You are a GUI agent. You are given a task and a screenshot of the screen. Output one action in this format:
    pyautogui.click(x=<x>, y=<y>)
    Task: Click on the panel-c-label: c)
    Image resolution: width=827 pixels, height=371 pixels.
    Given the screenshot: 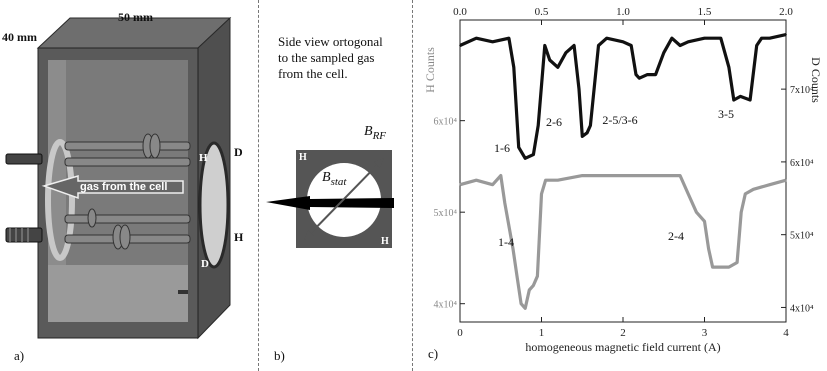 What is the action you would take?
    pyautogui.click(x=433, y=353)
    